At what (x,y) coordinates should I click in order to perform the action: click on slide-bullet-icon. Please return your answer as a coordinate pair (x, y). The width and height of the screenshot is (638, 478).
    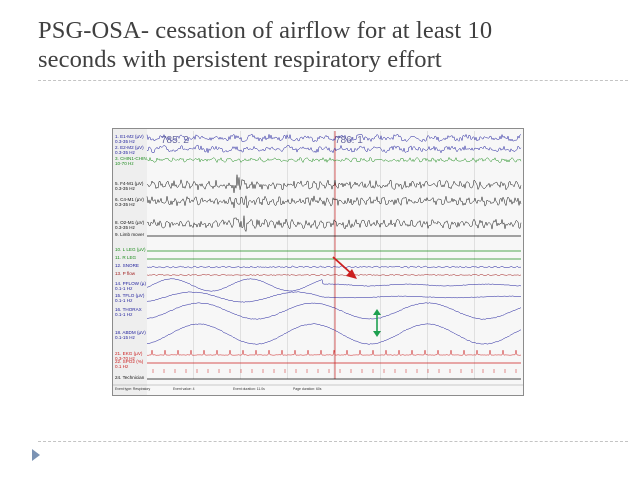
    Looking at the image, I should click on (36, 455).